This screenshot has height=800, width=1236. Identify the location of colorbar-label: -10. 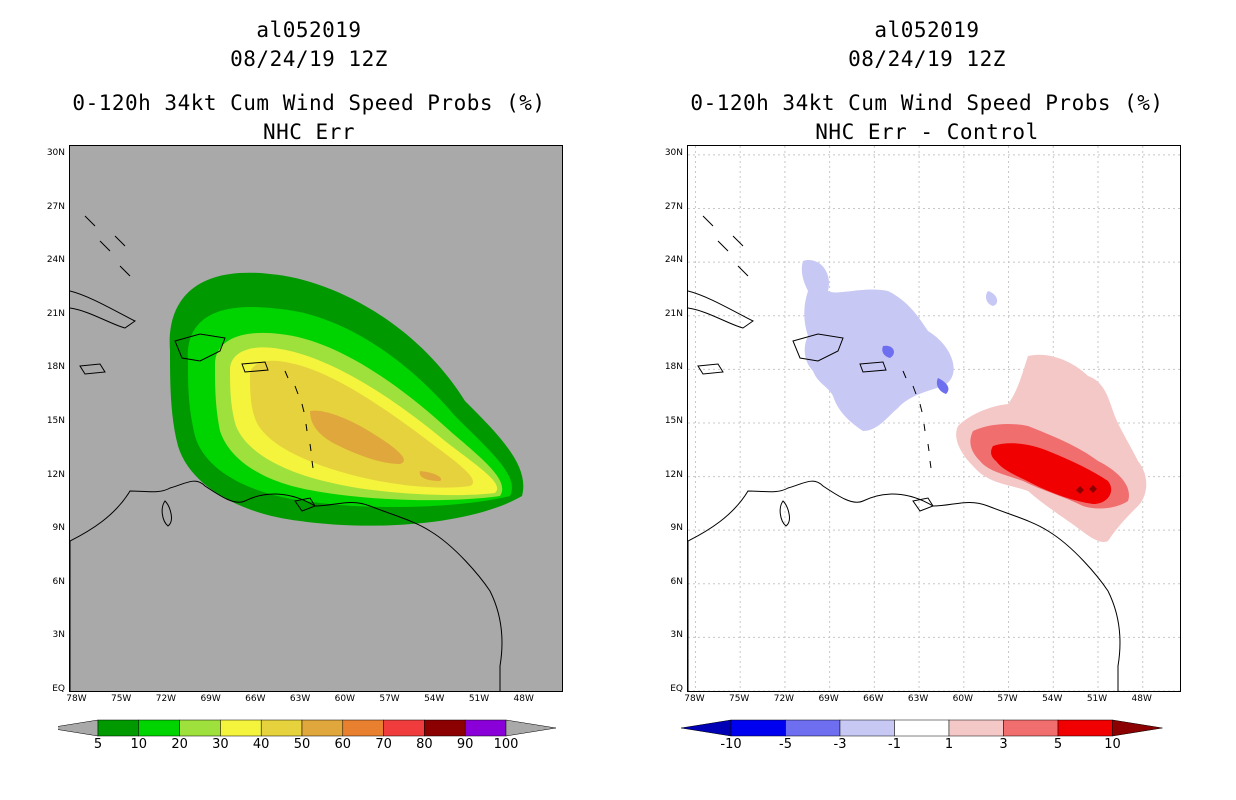
(731, 744).